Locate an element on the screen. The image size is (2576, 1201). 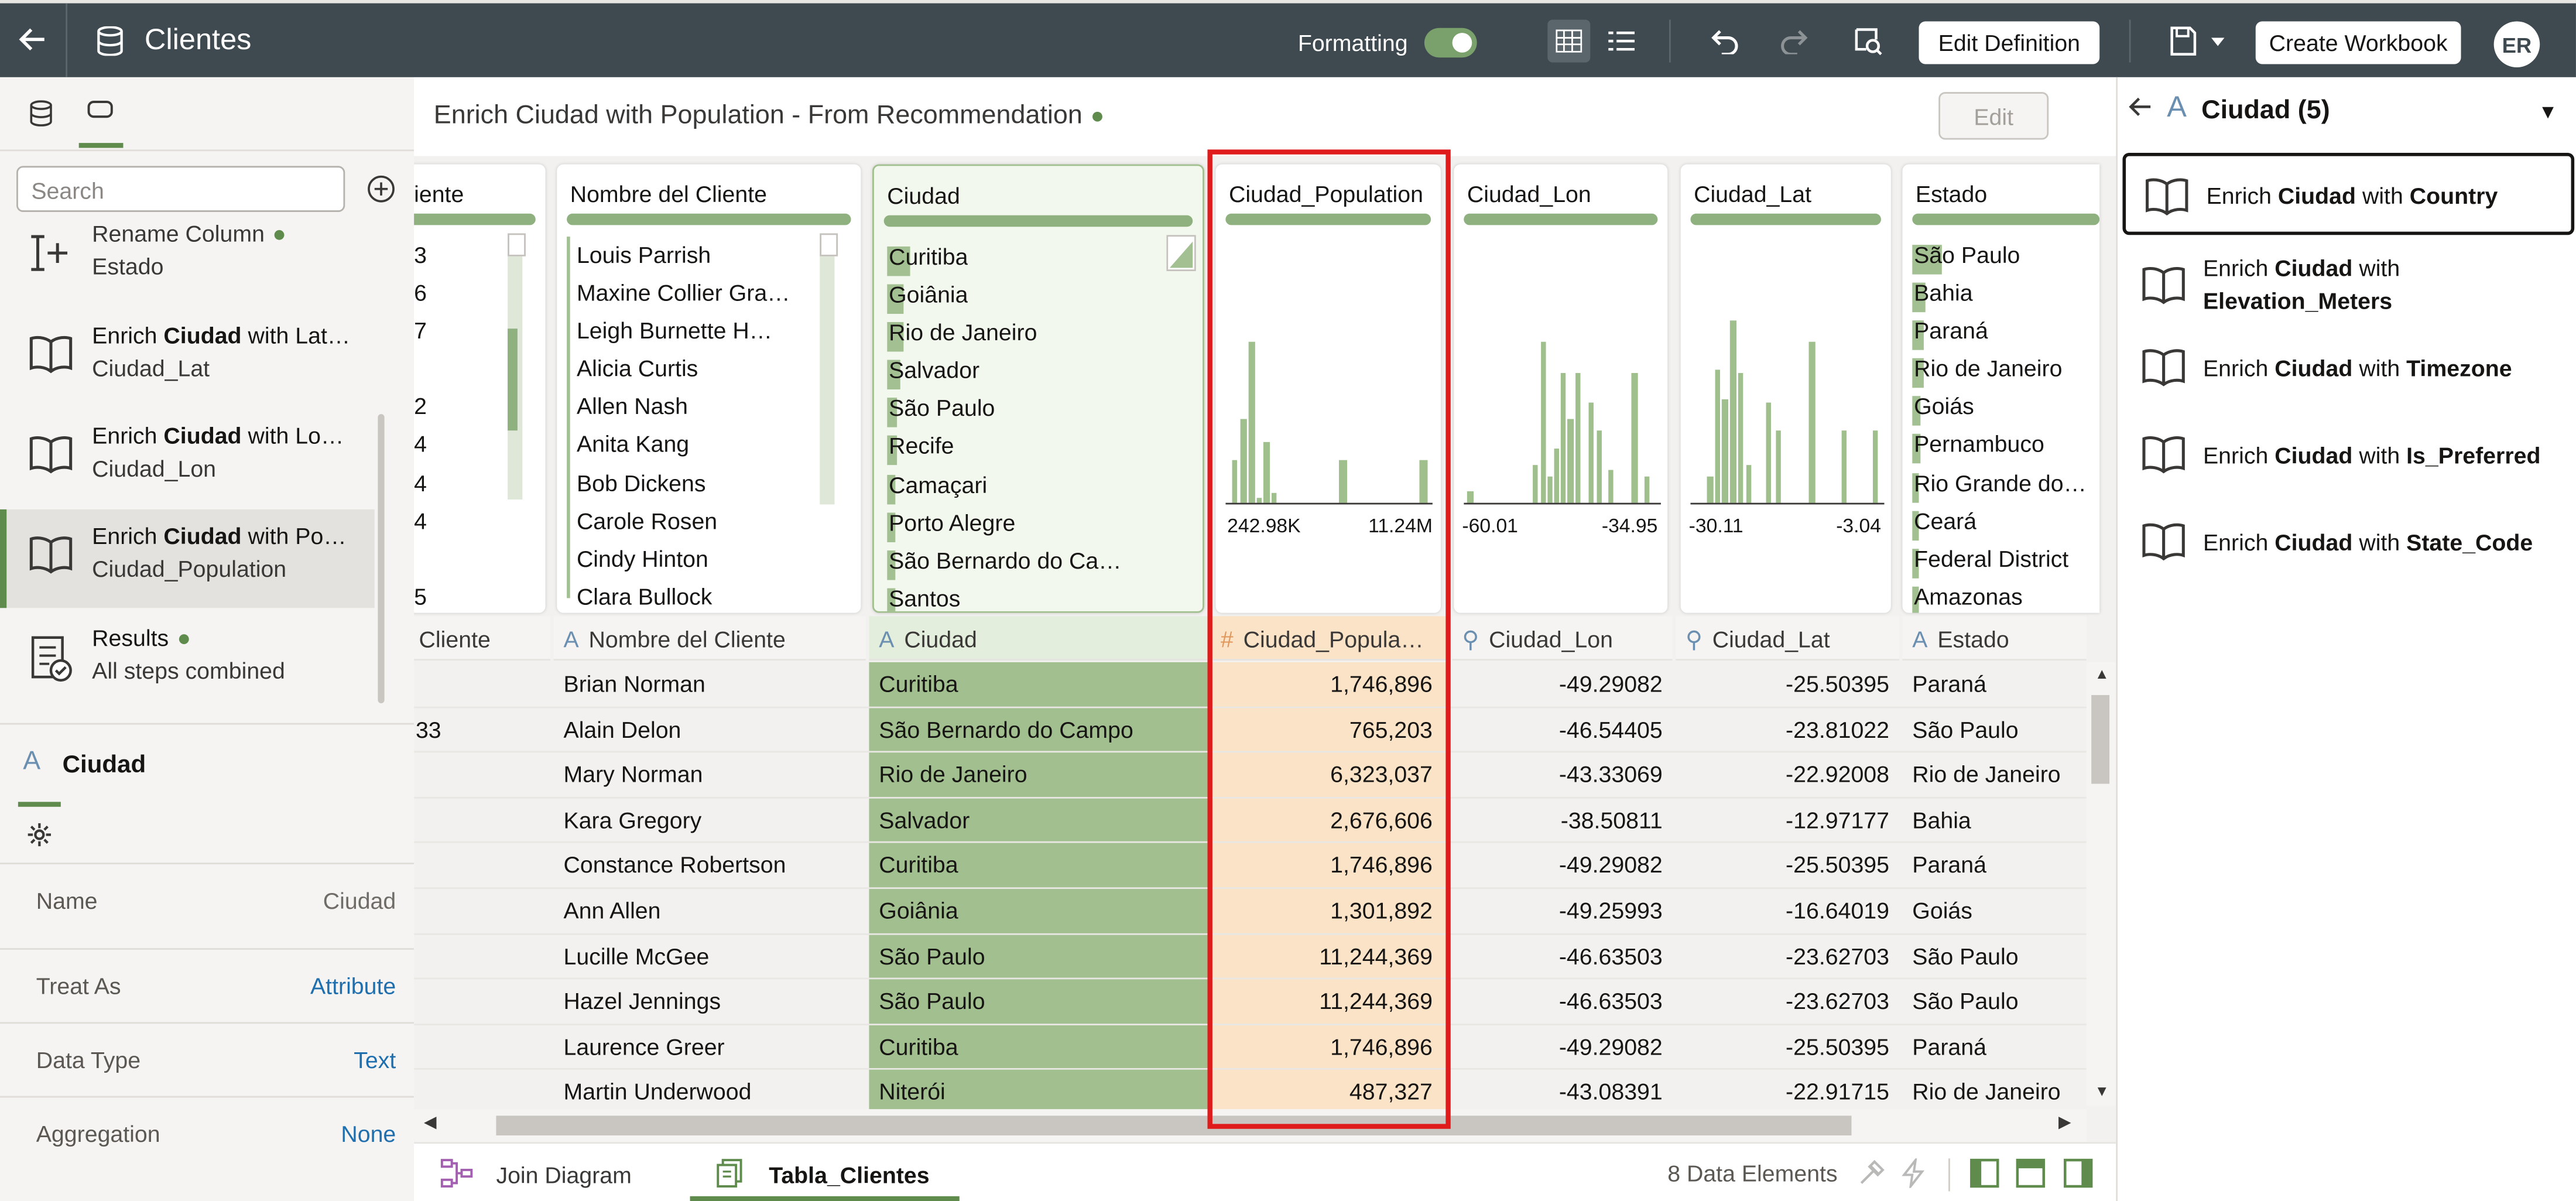
back-arrow-icon is located at coordinates (2141, 107).